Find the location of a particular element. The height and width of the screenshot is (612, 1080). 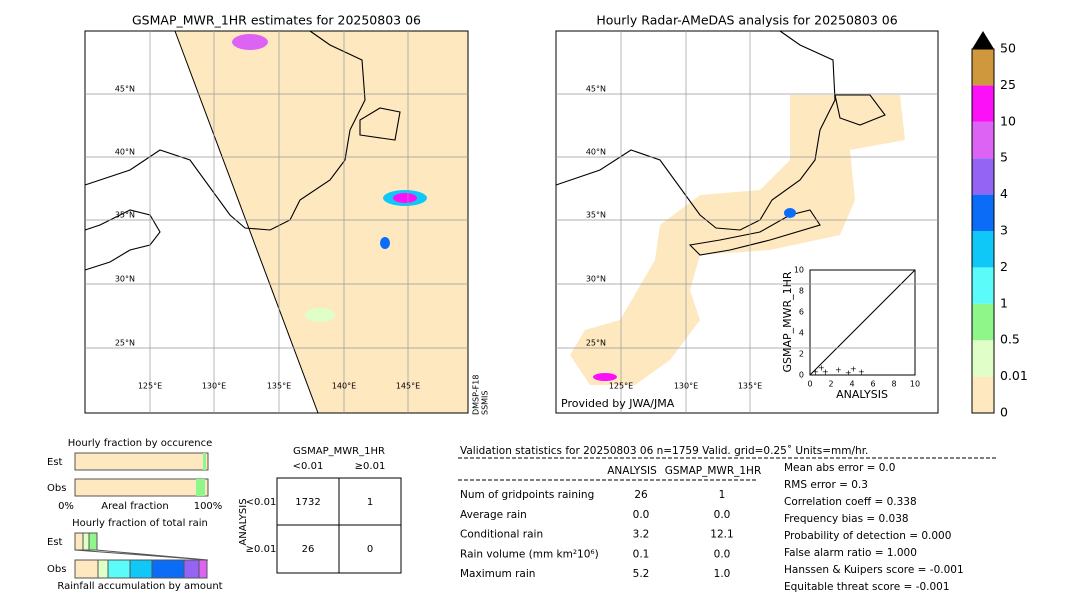

axis-label: 0% is located at coordinates (66, 506).